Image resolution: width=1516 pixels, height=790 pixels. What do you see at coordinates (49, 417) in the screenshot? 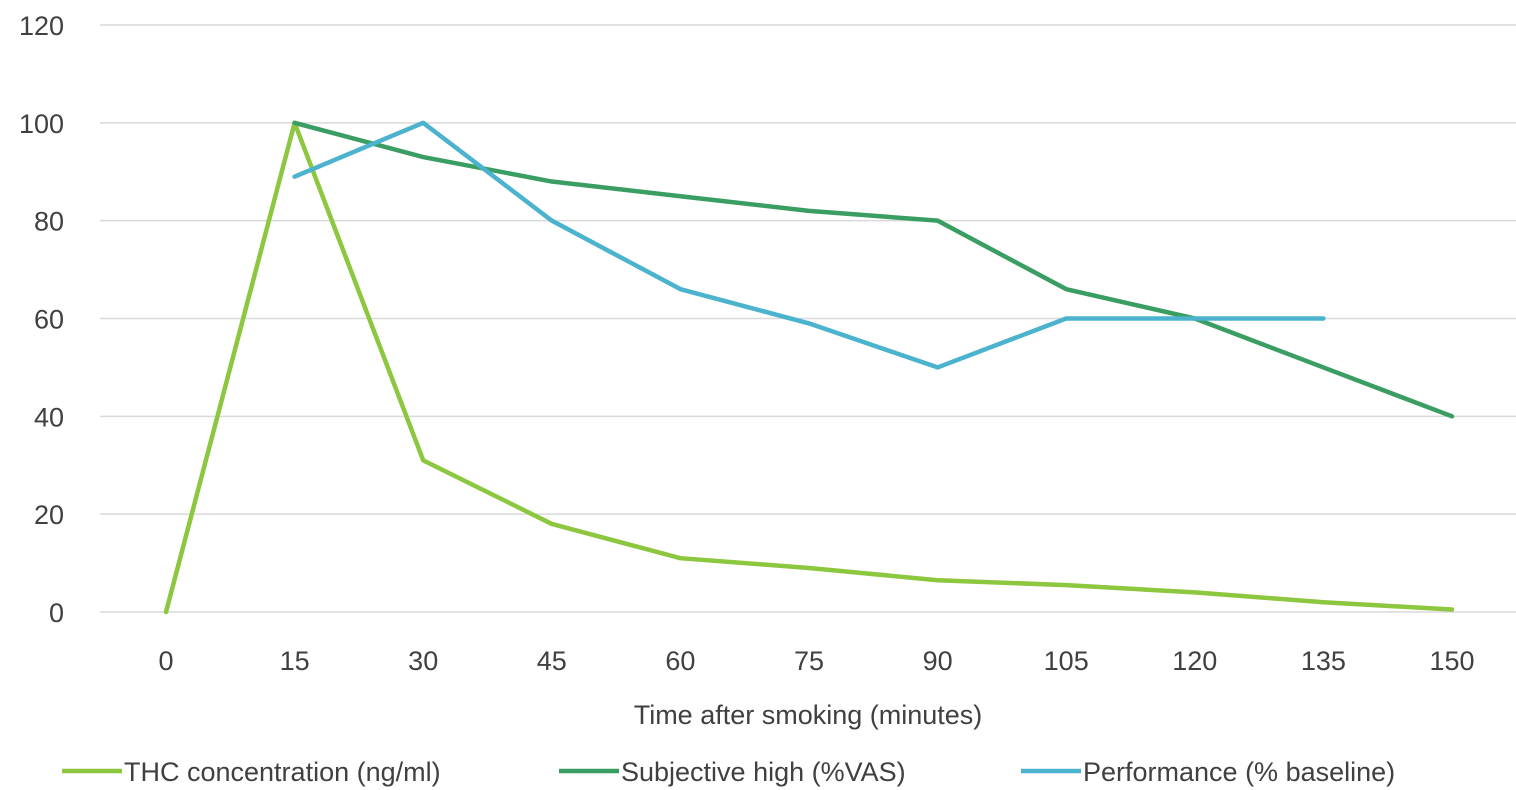
I see `y-tick-label: 40` at bounding box center [49, 417].